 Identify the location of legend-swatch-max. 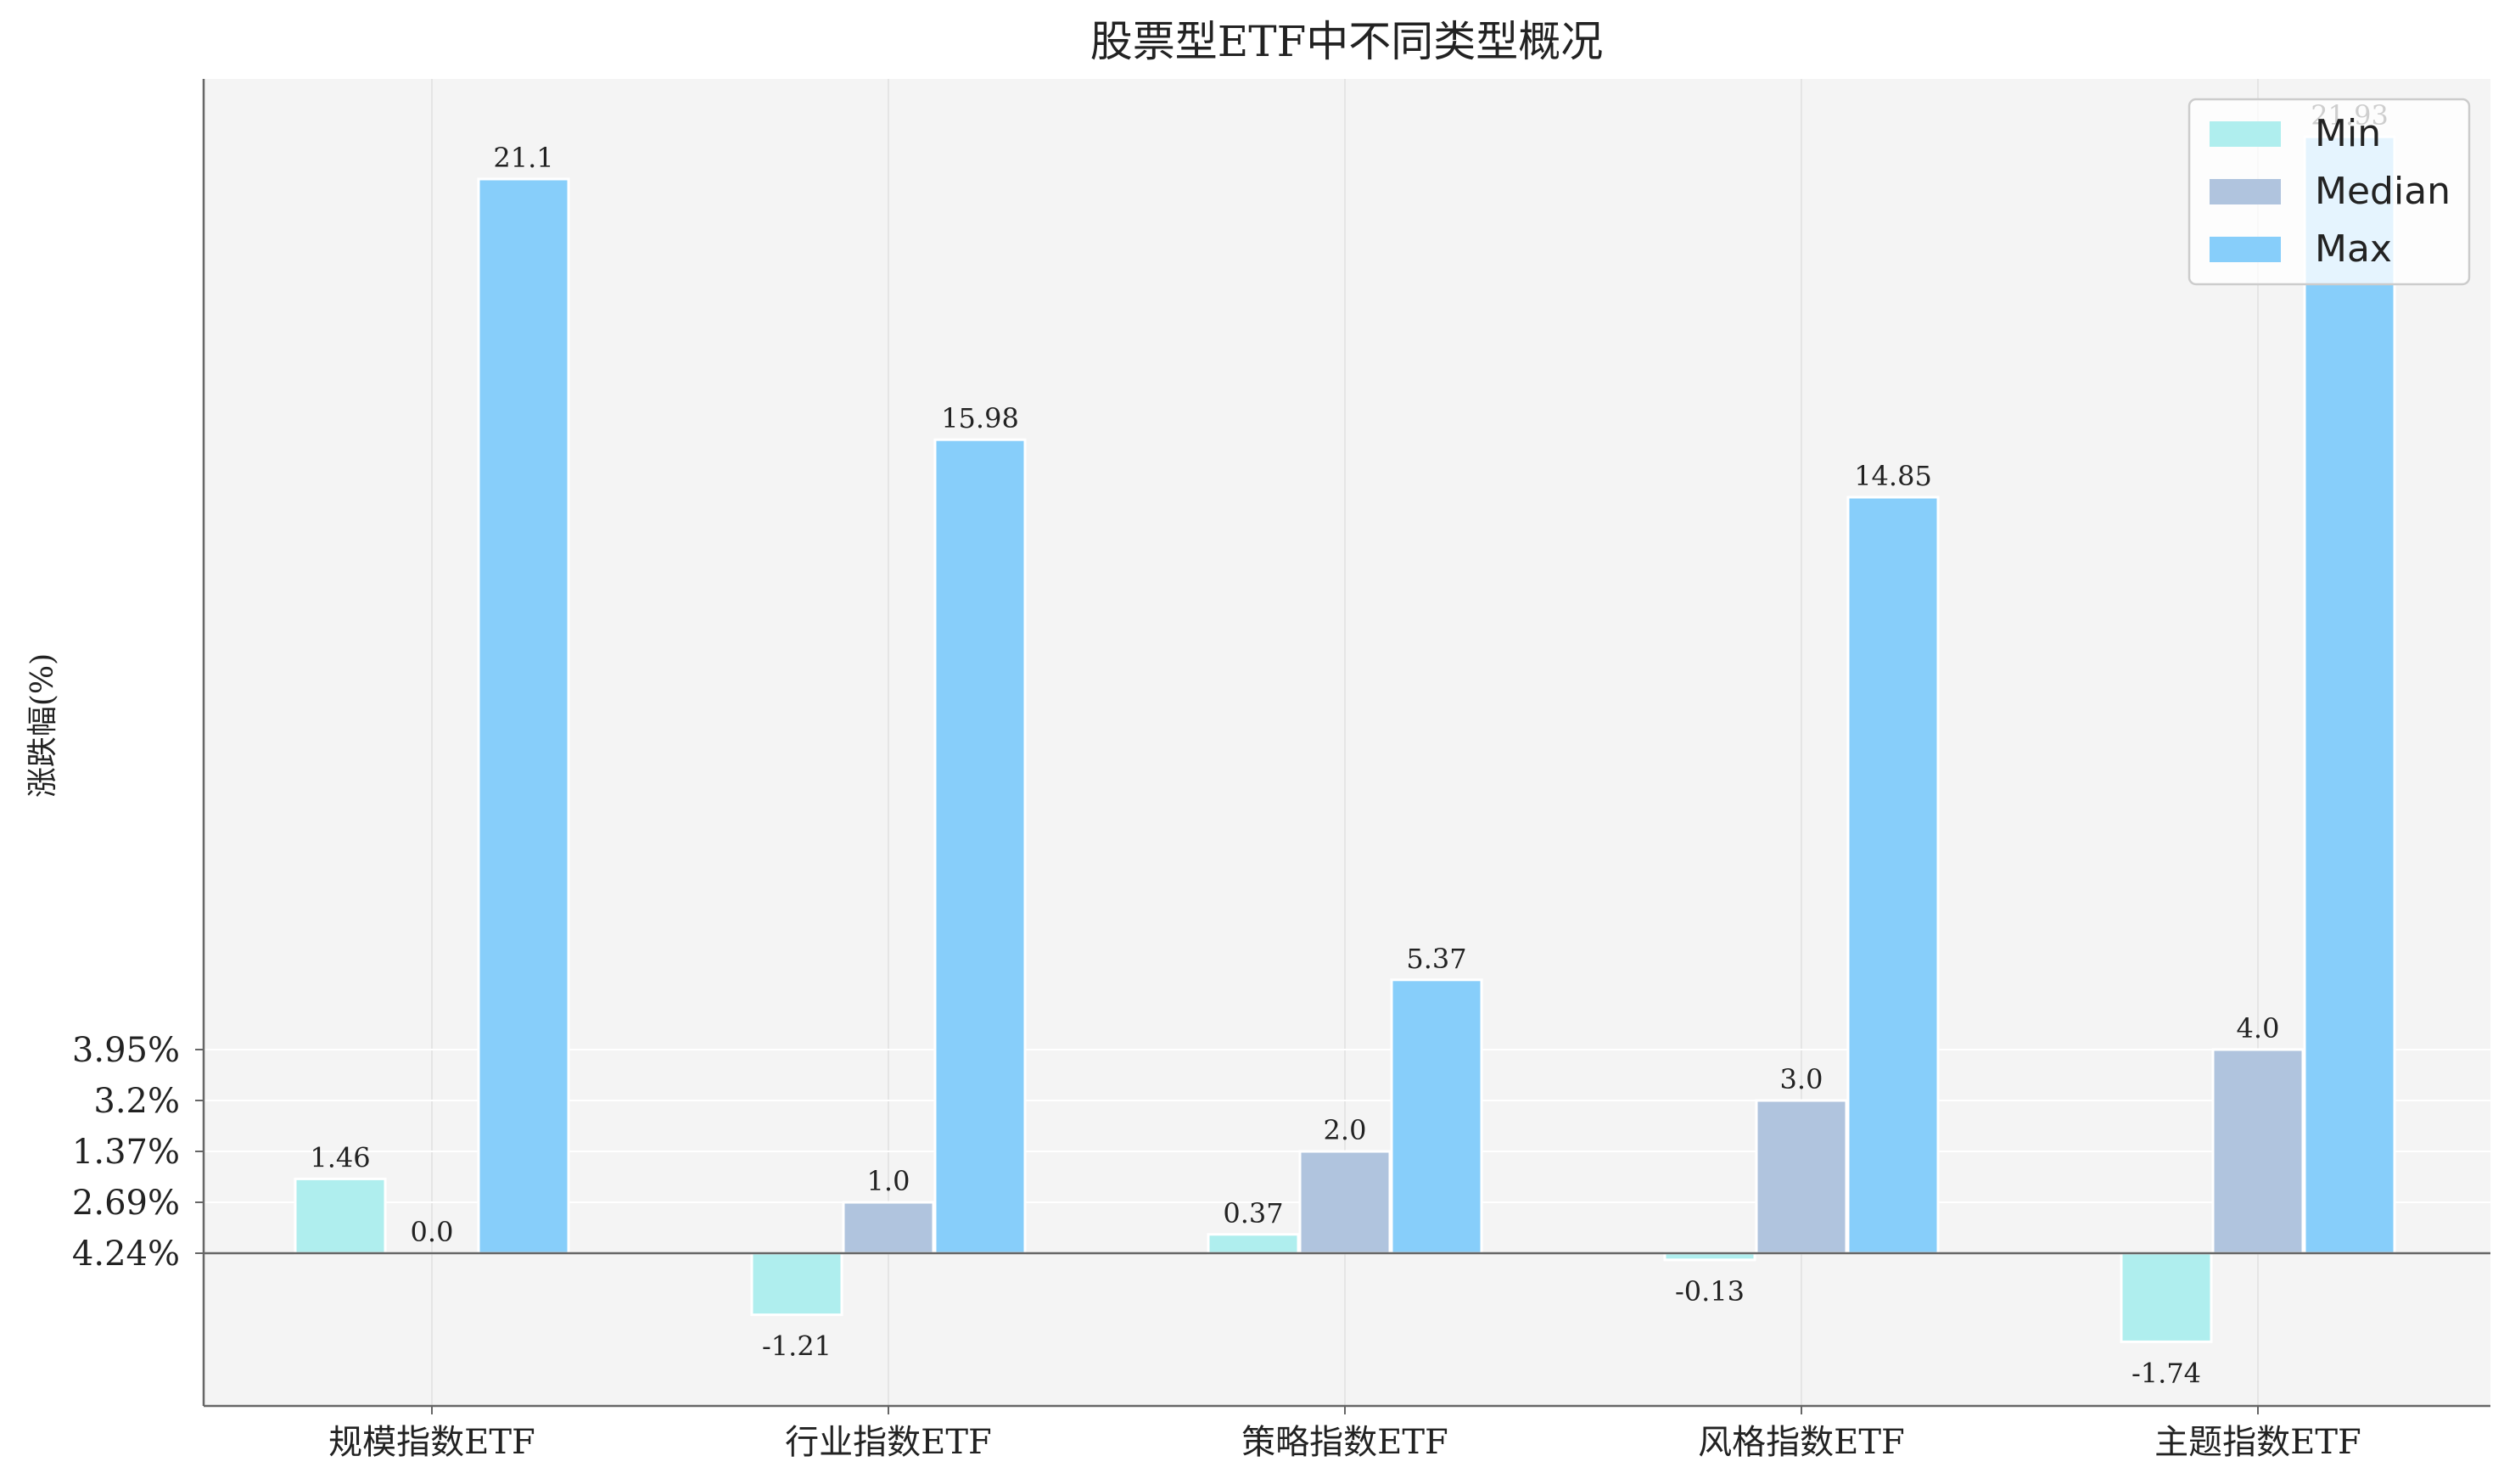
(2245, 250).